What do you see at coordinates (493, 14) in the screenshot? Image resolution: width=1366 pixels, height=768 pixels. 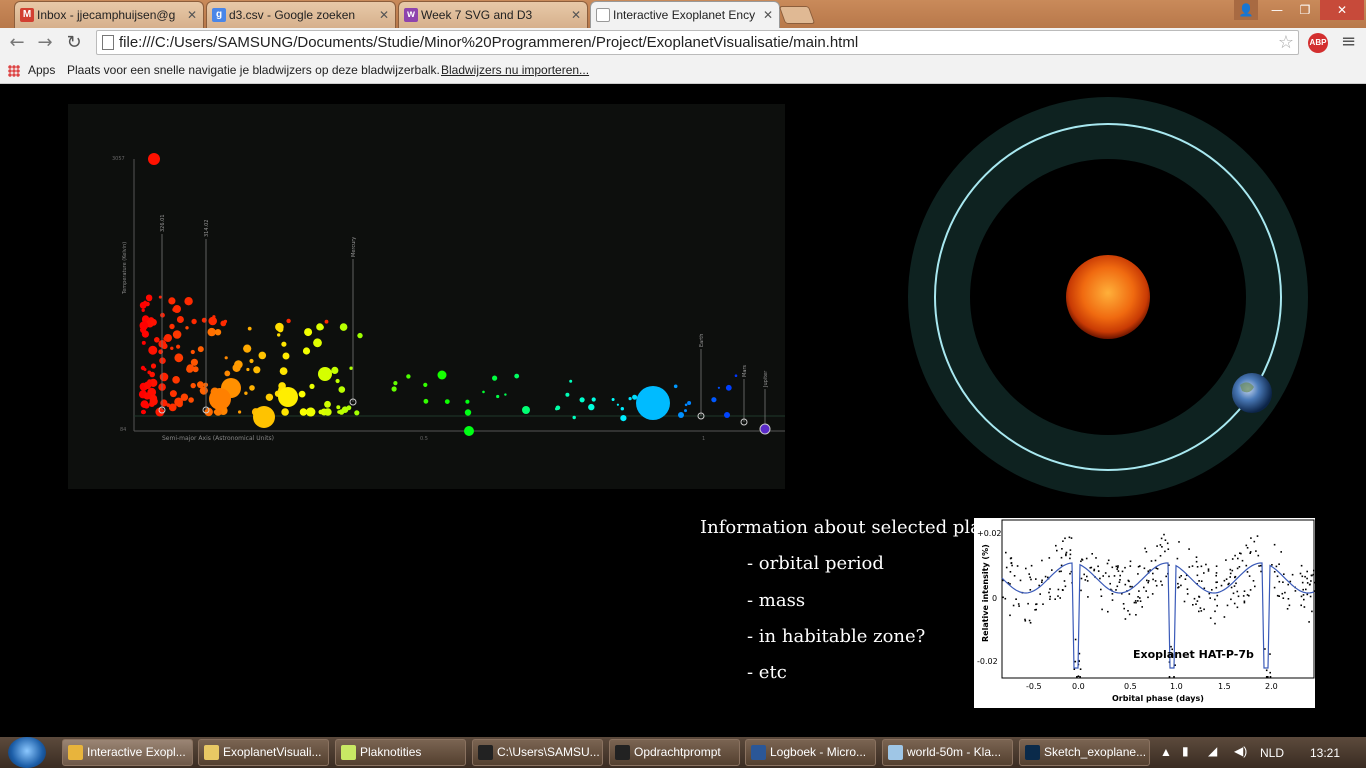 I see `tab-week7: w Week 7 SVG and D3 ✕` at bounding box center [493, 14].